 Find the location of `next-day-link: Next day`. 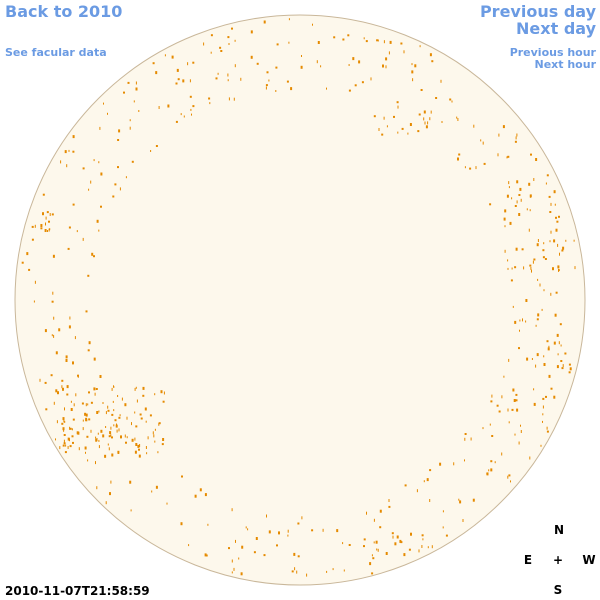

next-day-link: Next day is located at coordinates (556, 28).